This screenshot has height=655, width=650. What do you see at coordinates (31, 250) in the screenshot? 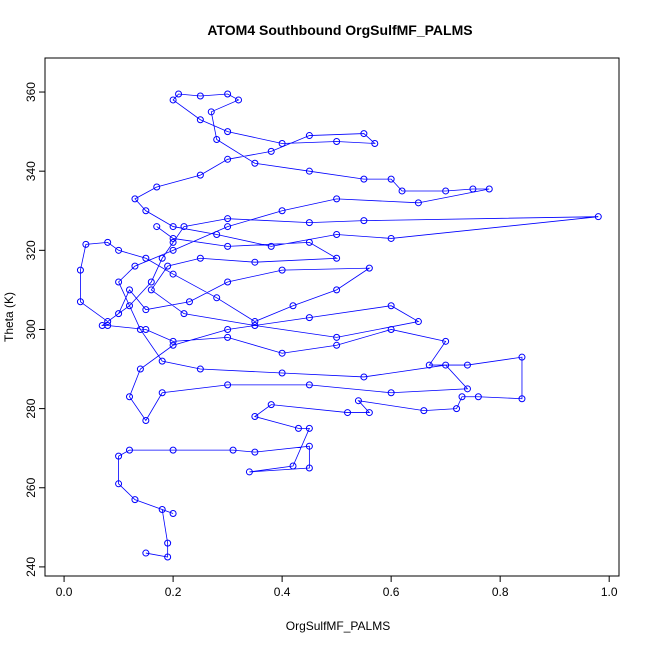
I see `y-tick-label: 320` at bounding box center [31, 250].